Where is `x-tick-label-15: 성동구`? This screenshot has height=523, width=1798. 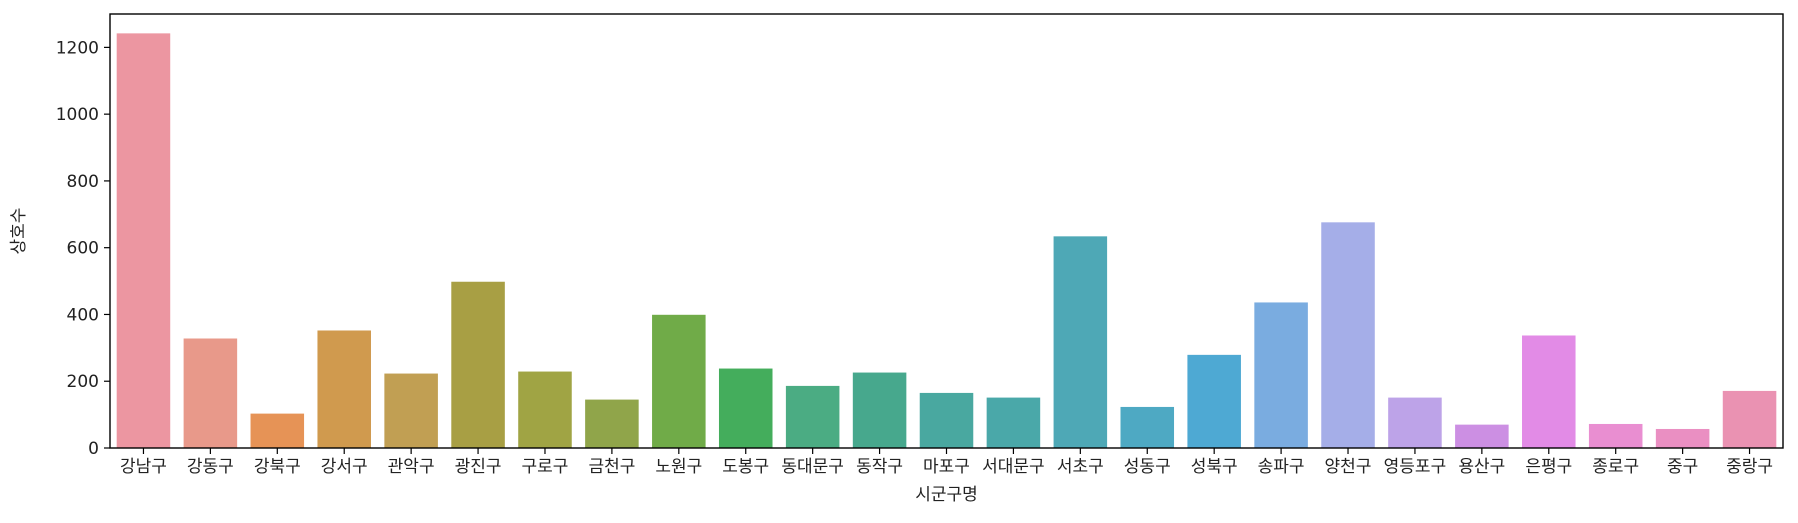 x-tick-label-15: 성동구 is located at coordinates (1147, 467).